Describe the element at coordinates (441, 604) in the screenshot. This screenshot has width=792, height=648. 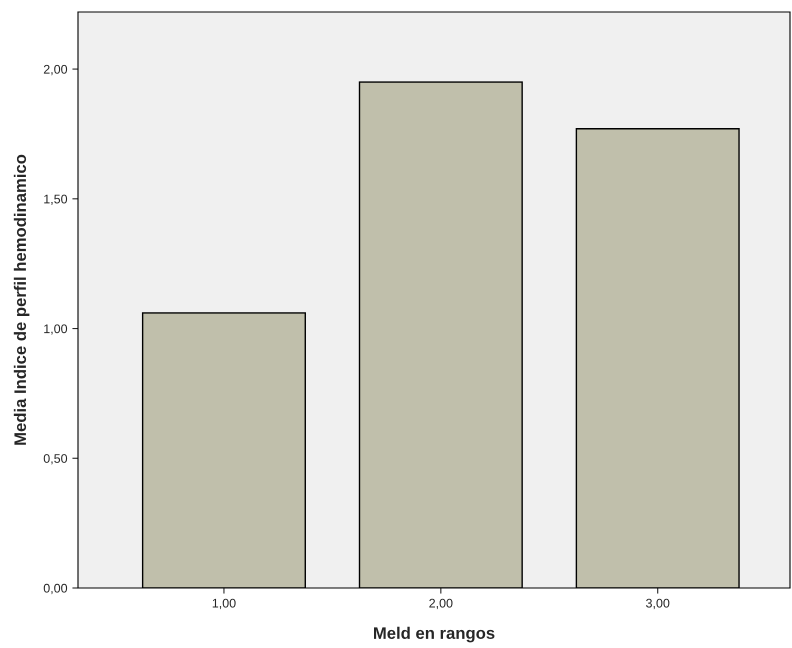
I see `x-tick-label: 2,00` at that location.